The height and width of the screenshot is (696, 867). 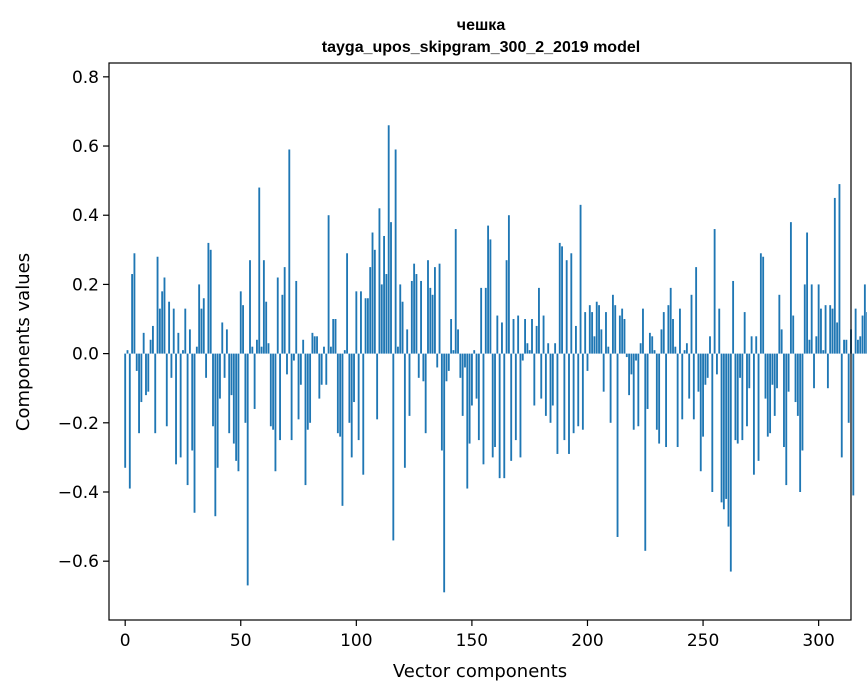 What do you see at coordinates (85, 147) in the screenshot?
I see `y-tick-label: 0.6` at bounding box center [85, 147].